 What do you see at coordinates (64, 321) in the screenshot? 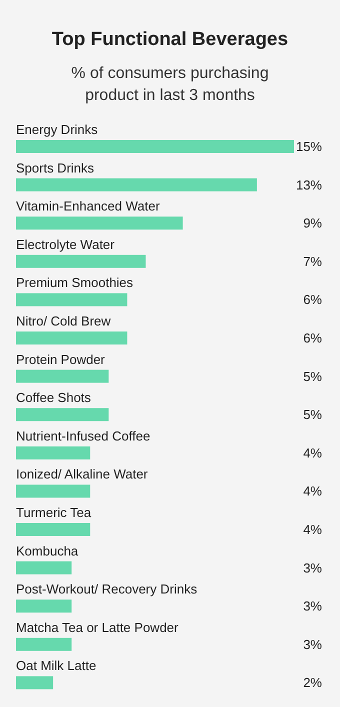
I see `y-tick-label: Nitro/ Cold Brew` at bounding box center [64, 321].